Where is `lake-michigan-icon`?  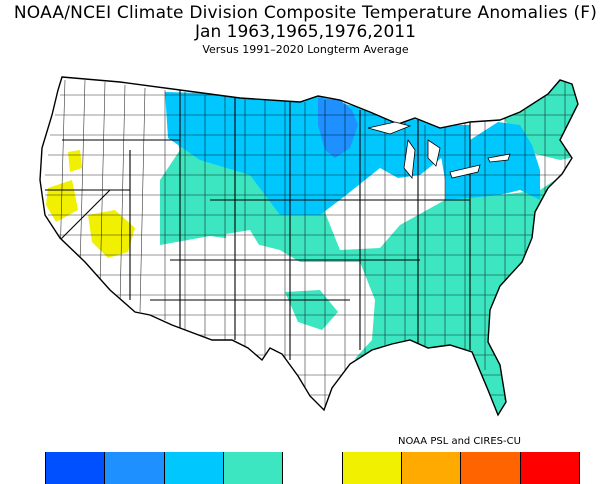
lake-michigan-icon is located at coordinates (409, 159).